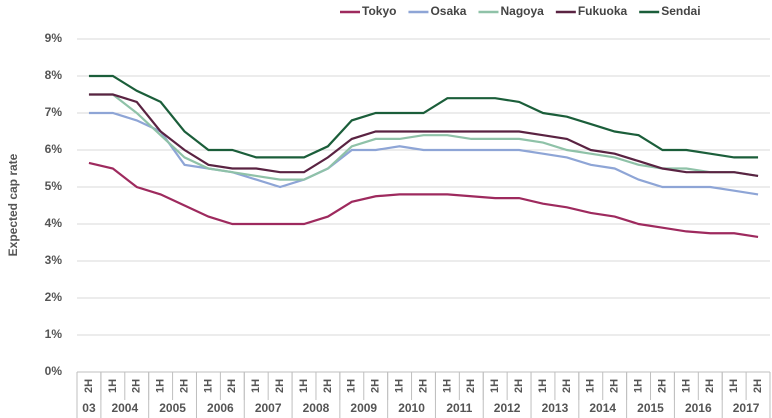 The width and height of the screenshot is (772, 418). I want to click on x-group-label: 2017, so click(746, 408).